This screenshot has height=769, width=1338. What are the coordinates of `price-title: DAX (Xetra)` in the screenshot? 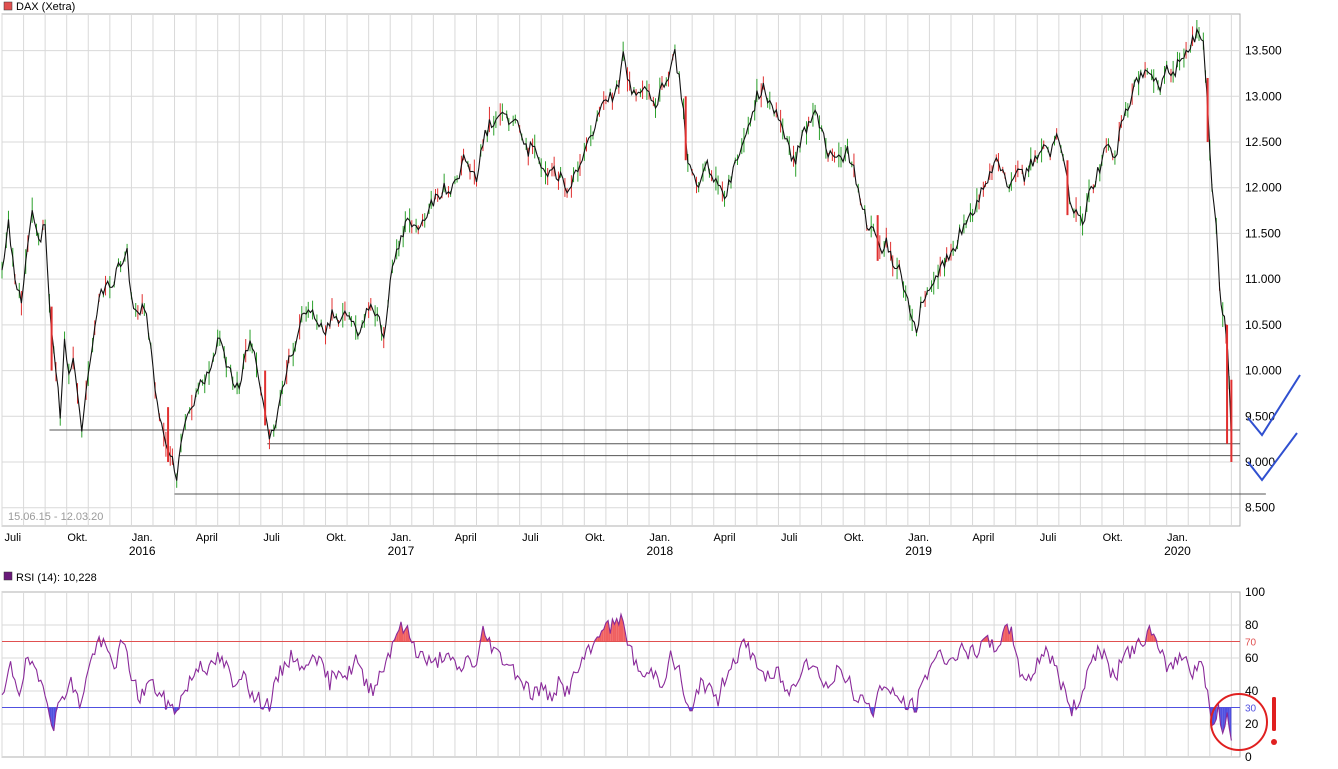 It's located at (45, 7).